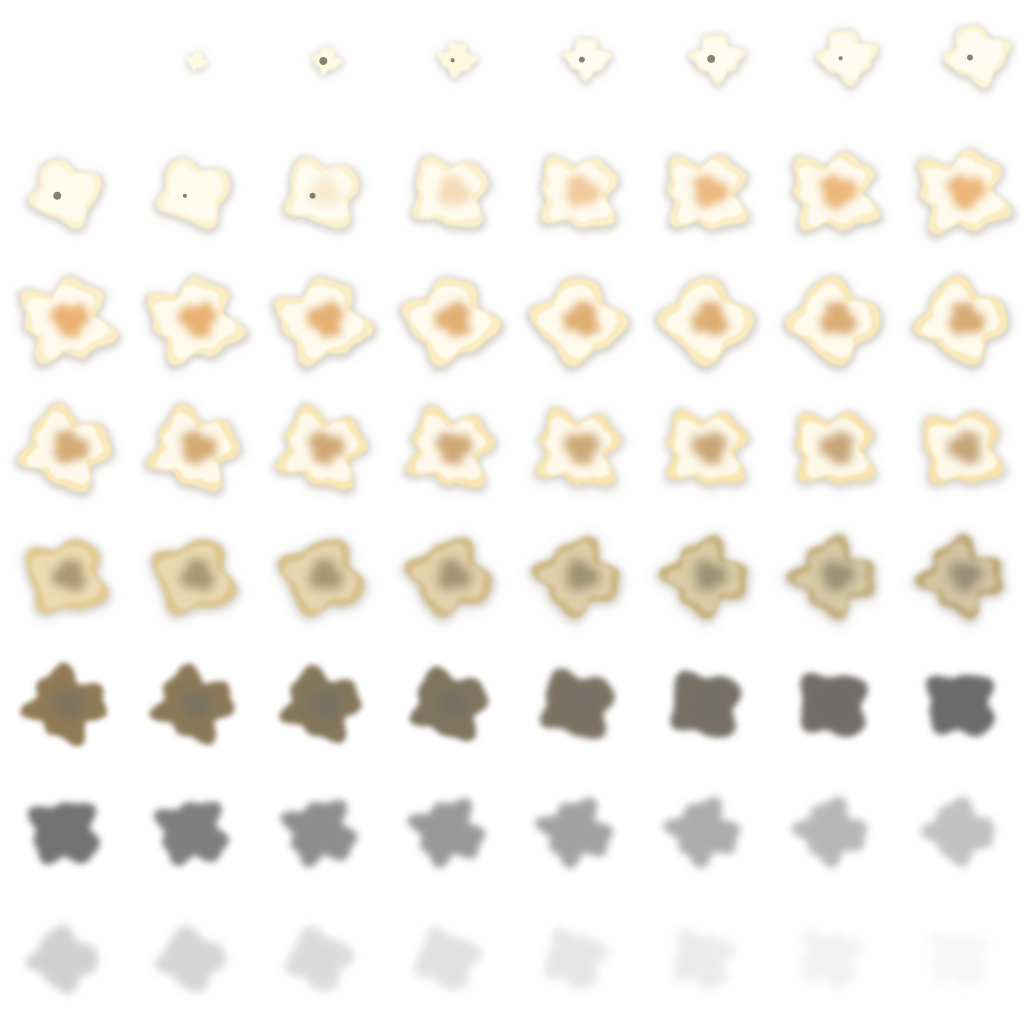 The height and width of the screenshot is (1024, 1024). What do you see at coordinates (323, 61) in the screenshot?
I see `debris-speck` at bounding box center [323, 61].